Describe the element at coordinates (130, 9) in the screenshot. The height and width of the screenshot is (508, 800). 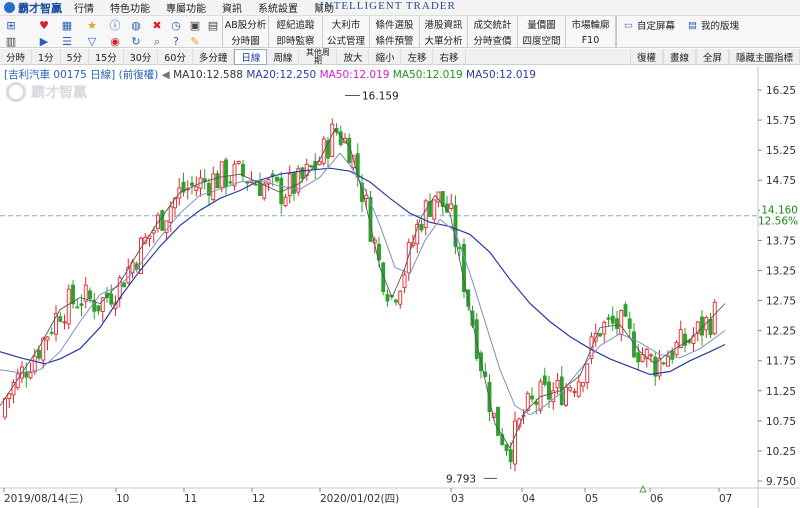
I see `menu-item-features: 特色功能` at that location.